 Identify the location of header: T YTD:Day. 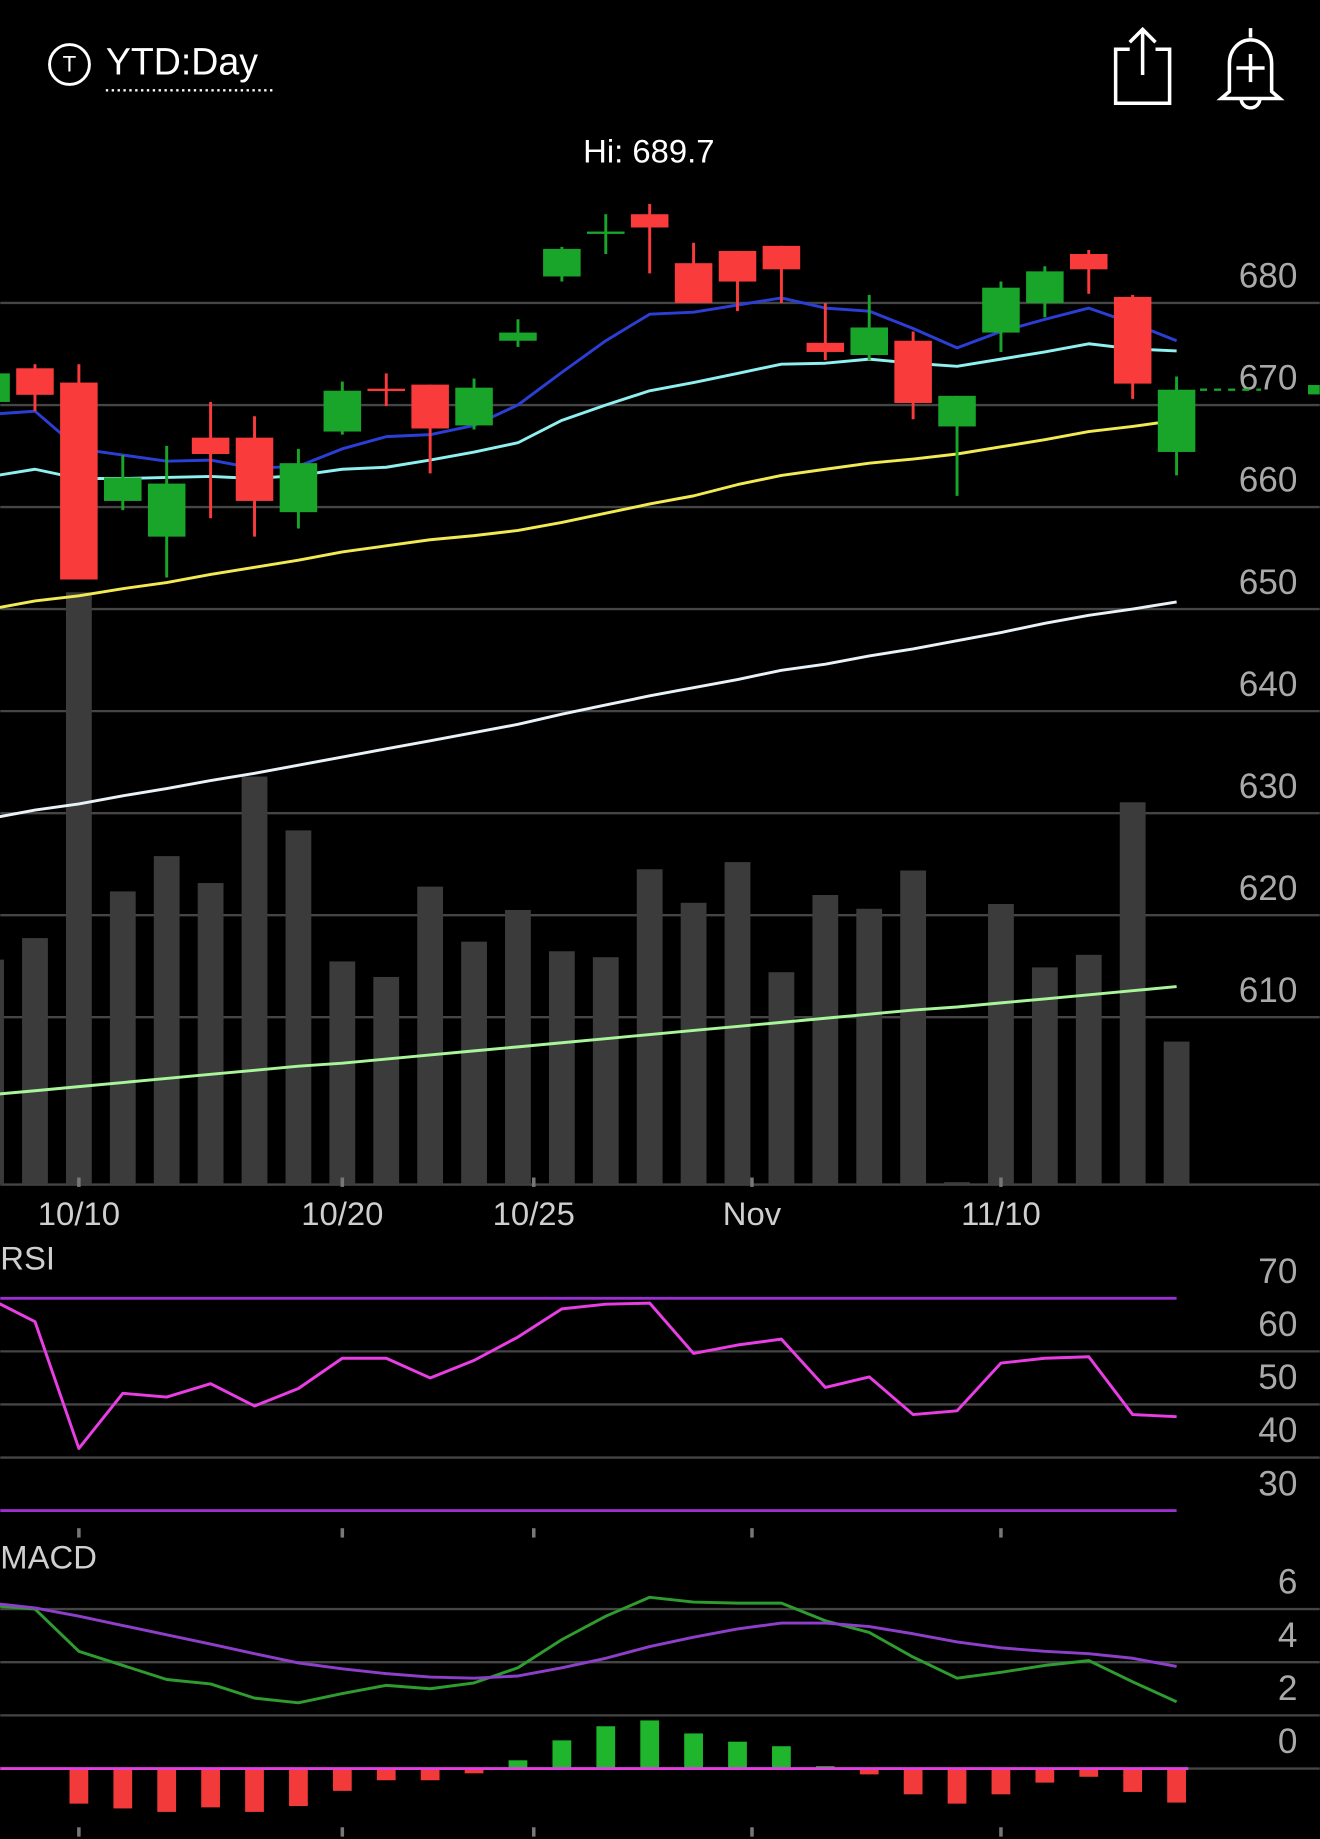
(666, 68).